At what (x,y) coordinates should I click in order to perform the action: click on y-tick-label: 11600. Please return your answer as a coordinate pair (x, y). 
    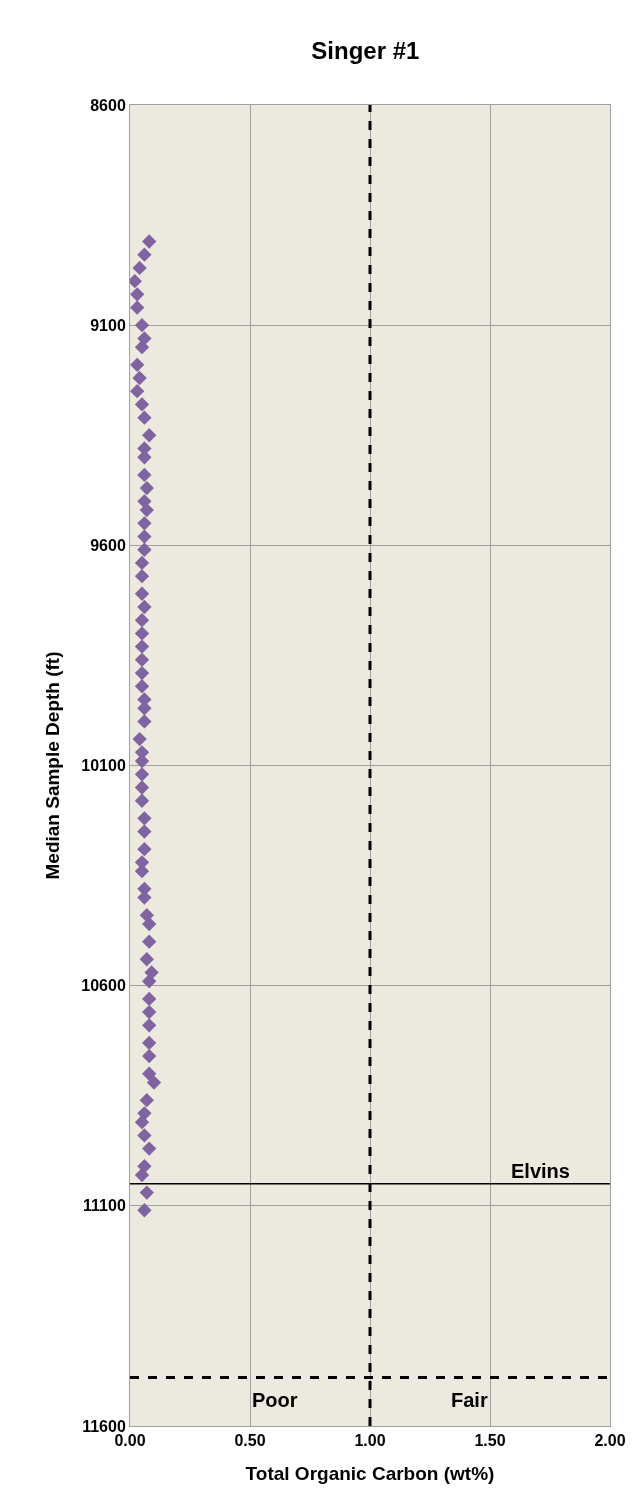
    Looking at the image, I should click on (104, 1426).